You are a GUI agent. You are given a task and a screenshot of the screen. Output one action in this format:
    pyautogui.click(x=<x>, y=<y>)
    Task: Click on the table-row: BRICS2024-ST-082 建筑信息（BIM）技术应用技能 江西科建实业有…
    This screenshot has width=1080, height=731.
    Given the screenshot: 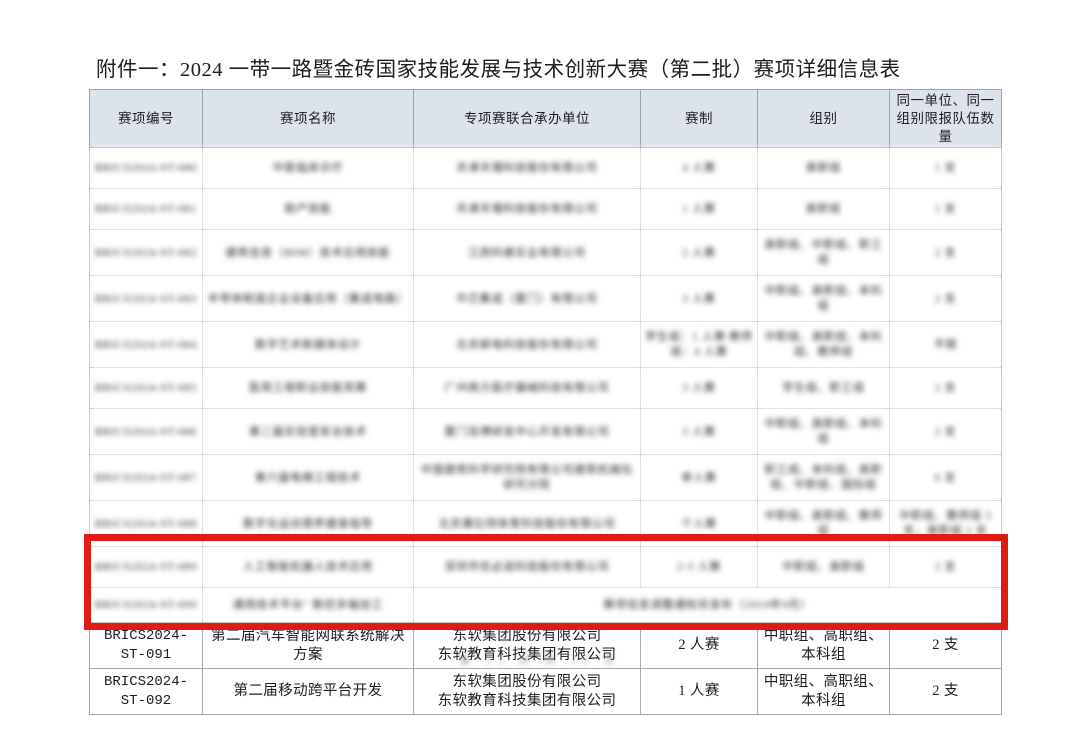 What is the action you would take?
    pyautogui.click(x=545, y=253)
    